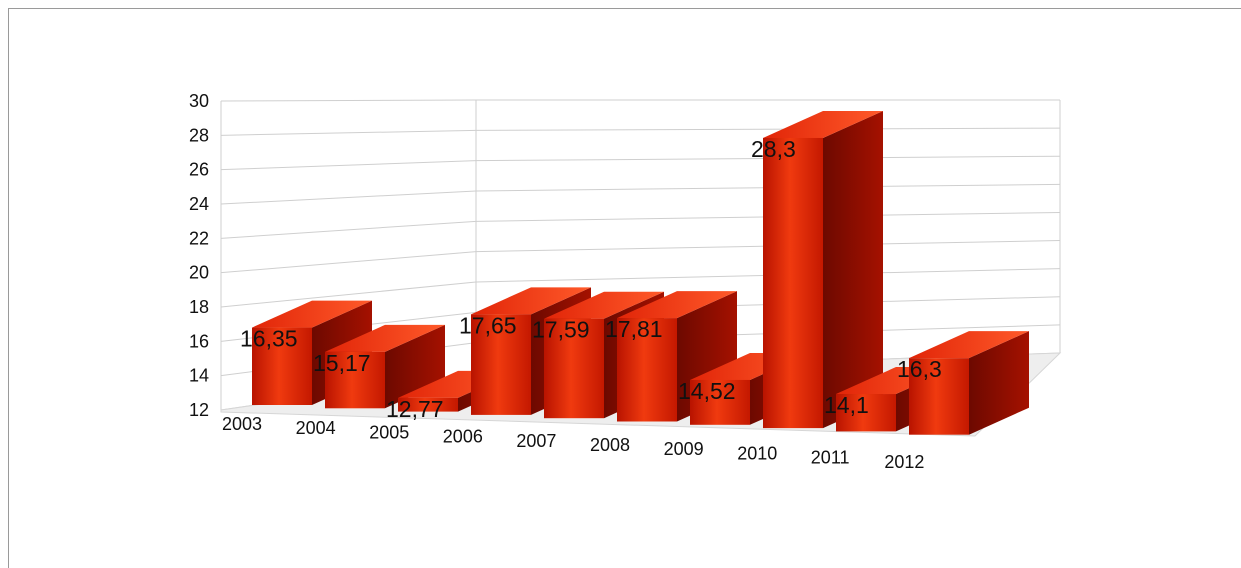 This screenshot has height=568, width=1241. I want to click on x-axis-ticks: 2003 2004 2005 2006 2007 2008 2009 2010 2011 2012, so click(573, 443).